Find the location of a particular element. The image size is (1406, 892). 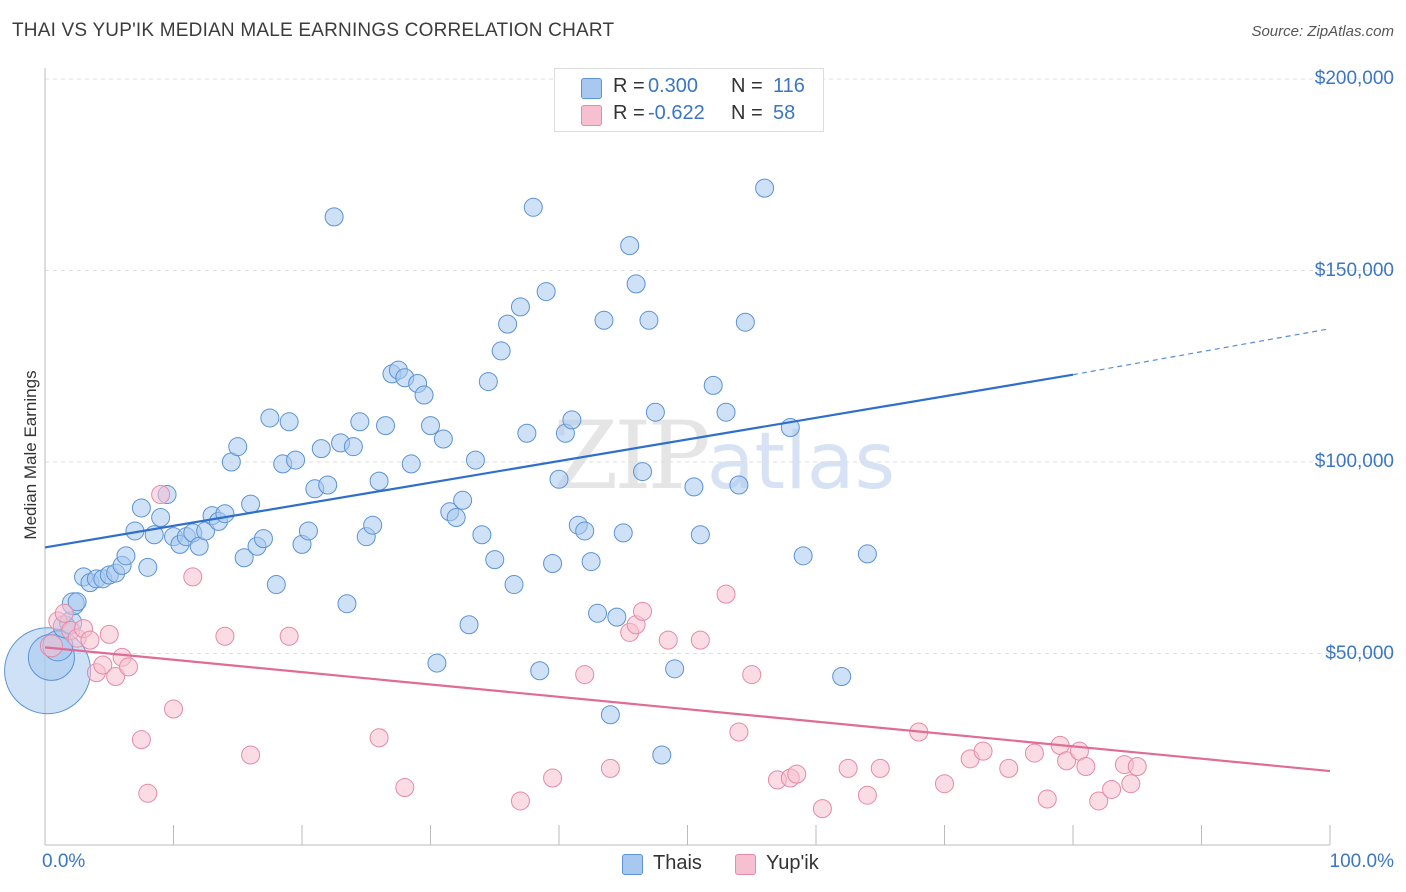

legend-label-thais: Thais is located at coordinates (677, 863).